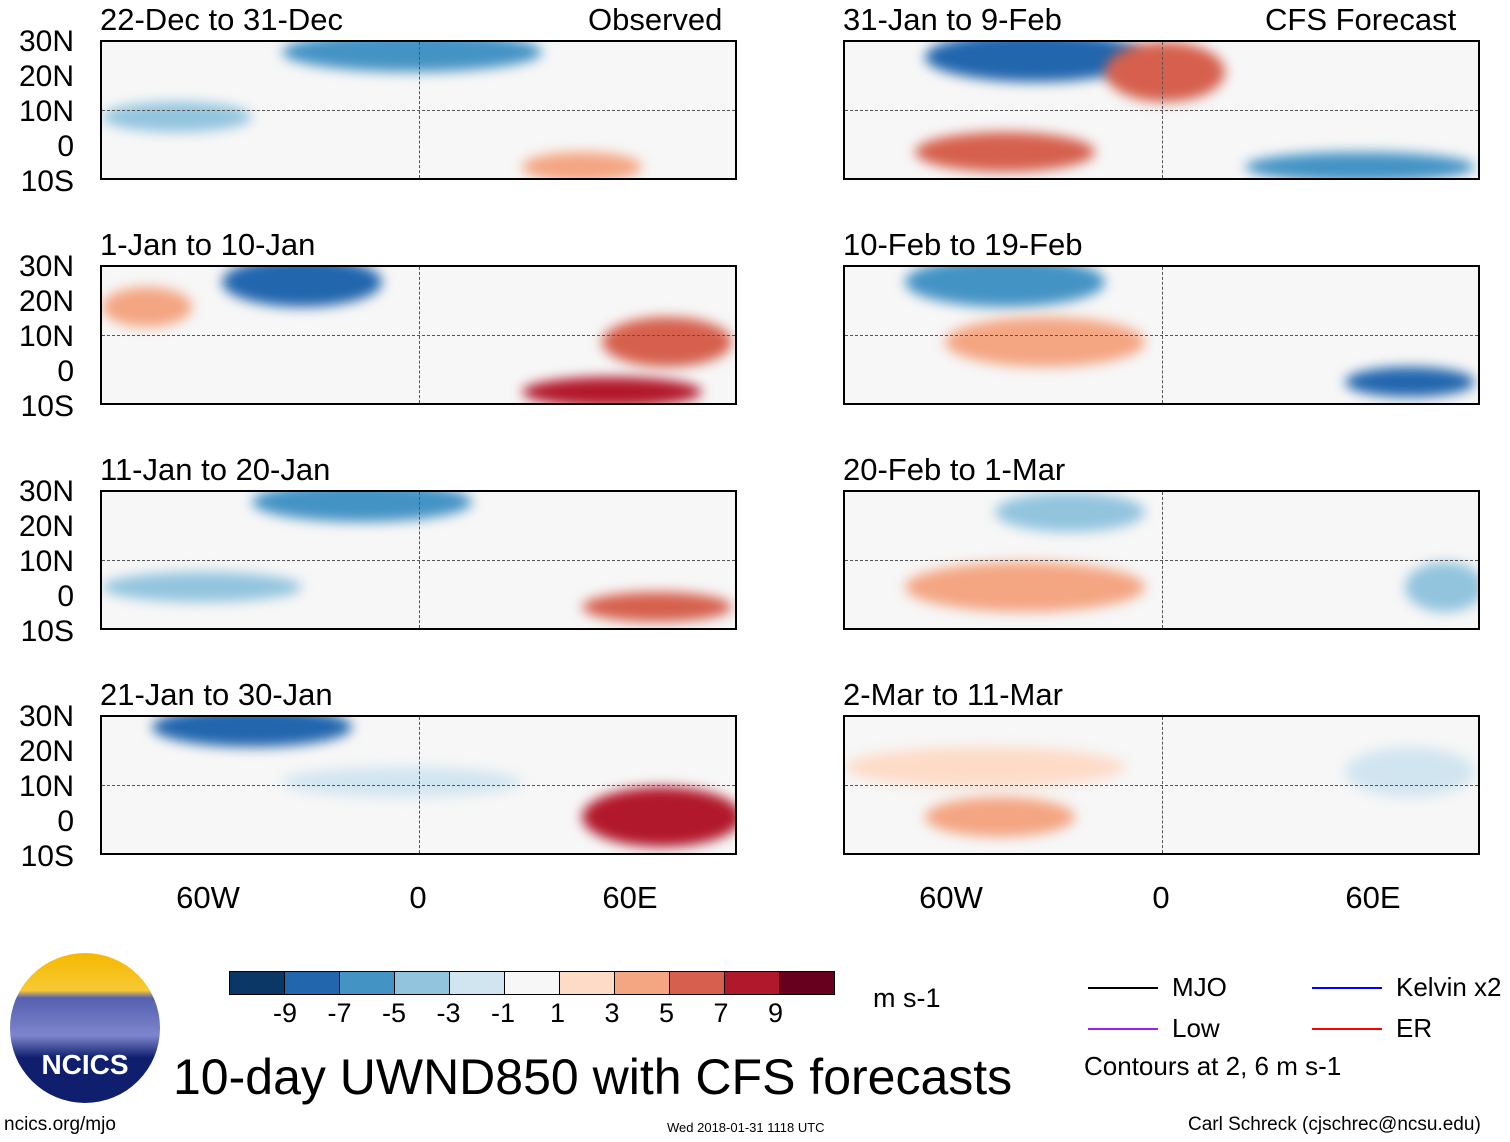 The width and height of the screenshot is (1510, 1142). What do you see at coordinates (85, 1064) in the screenshot?
I see `logo-text: NCICS` at bounding box center [85, 1064].